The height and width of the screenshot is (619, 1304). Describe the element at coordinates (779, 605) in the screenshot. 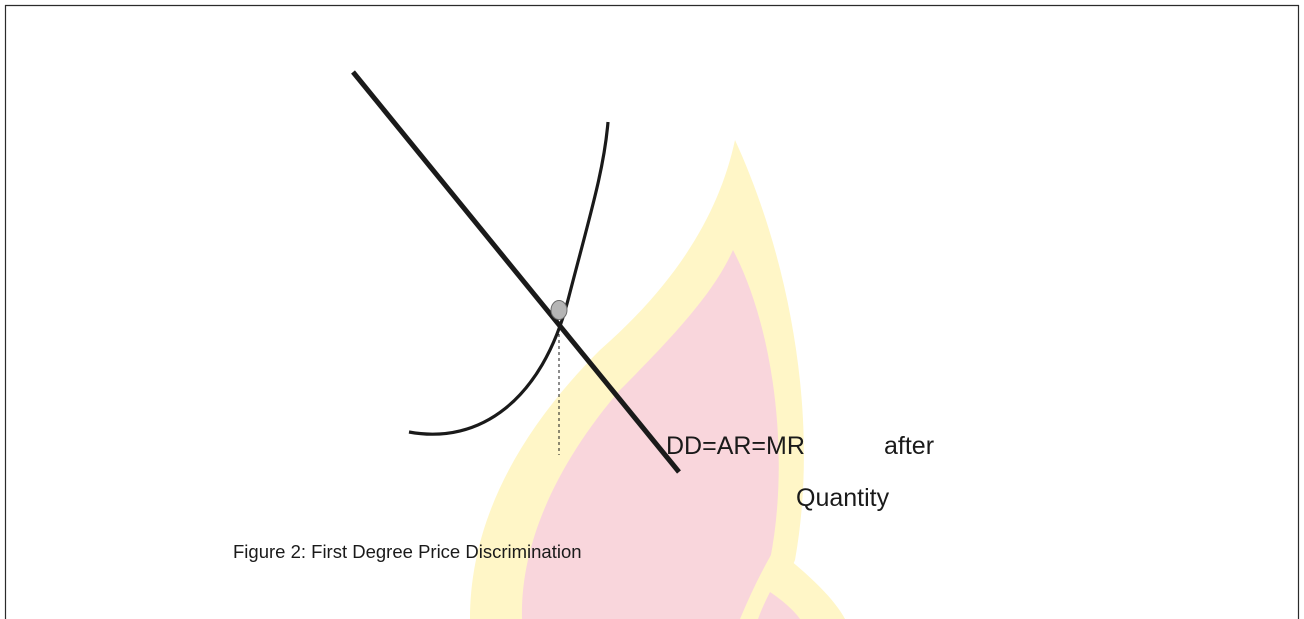

I see `flame-lower-tongue-inner-shape` at that location.